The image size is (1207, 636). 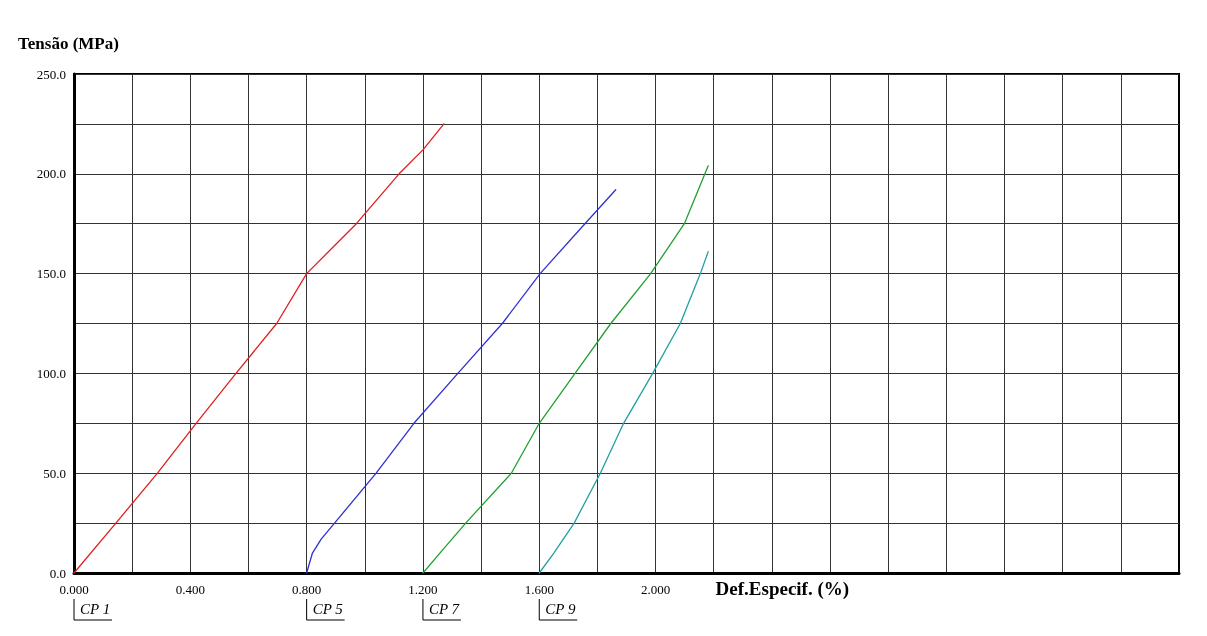 I want to click on x-tick-label: 0.800, so click(x=307, y=589).